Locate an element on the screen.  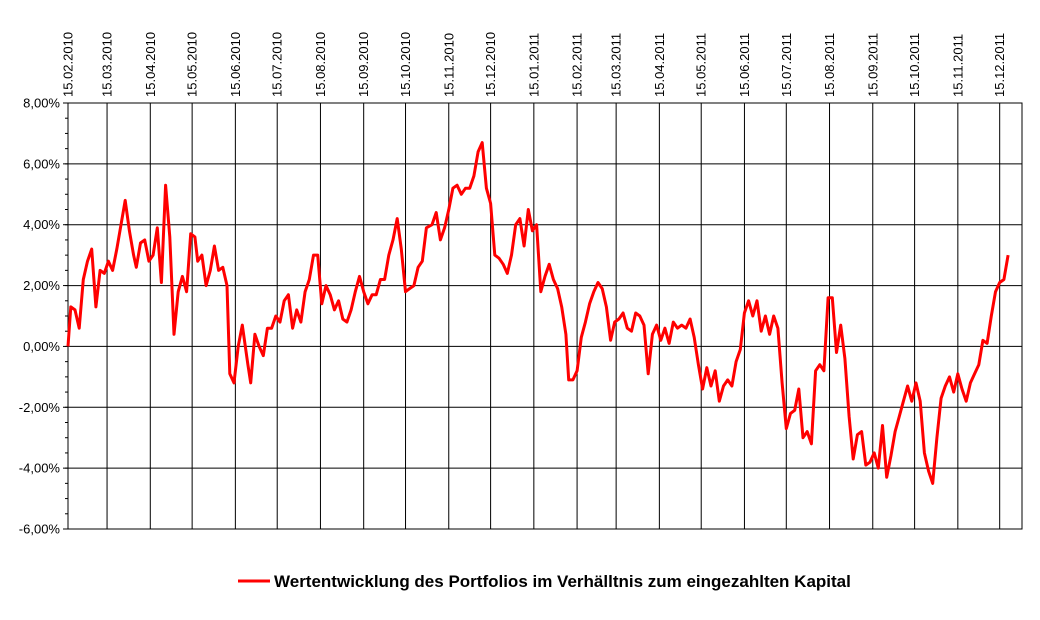
y-tick-label: 0,00% is located at coordinates (41, 346).